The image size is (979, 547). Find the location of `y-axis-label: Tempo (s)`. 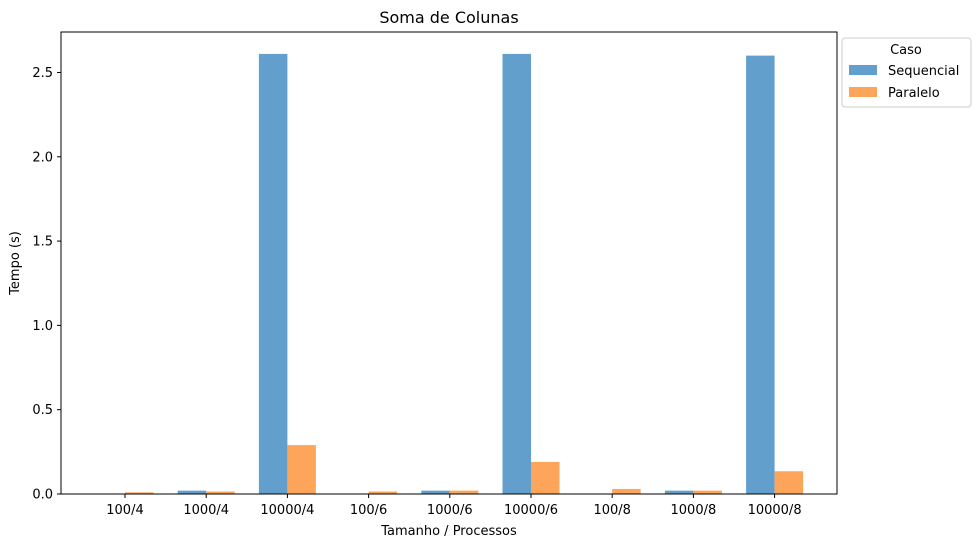

y-axis-label: Tempo (s) is located at coordinates (15, 263).